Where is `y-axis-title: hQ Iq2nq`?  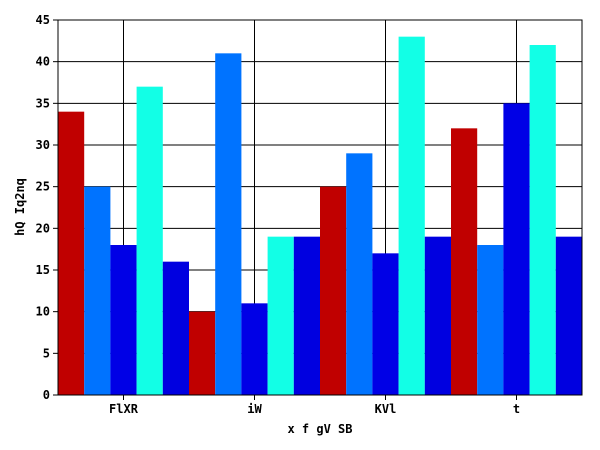 y-axis-title: hQ Iq2nq is located at coordinates (20, 207).